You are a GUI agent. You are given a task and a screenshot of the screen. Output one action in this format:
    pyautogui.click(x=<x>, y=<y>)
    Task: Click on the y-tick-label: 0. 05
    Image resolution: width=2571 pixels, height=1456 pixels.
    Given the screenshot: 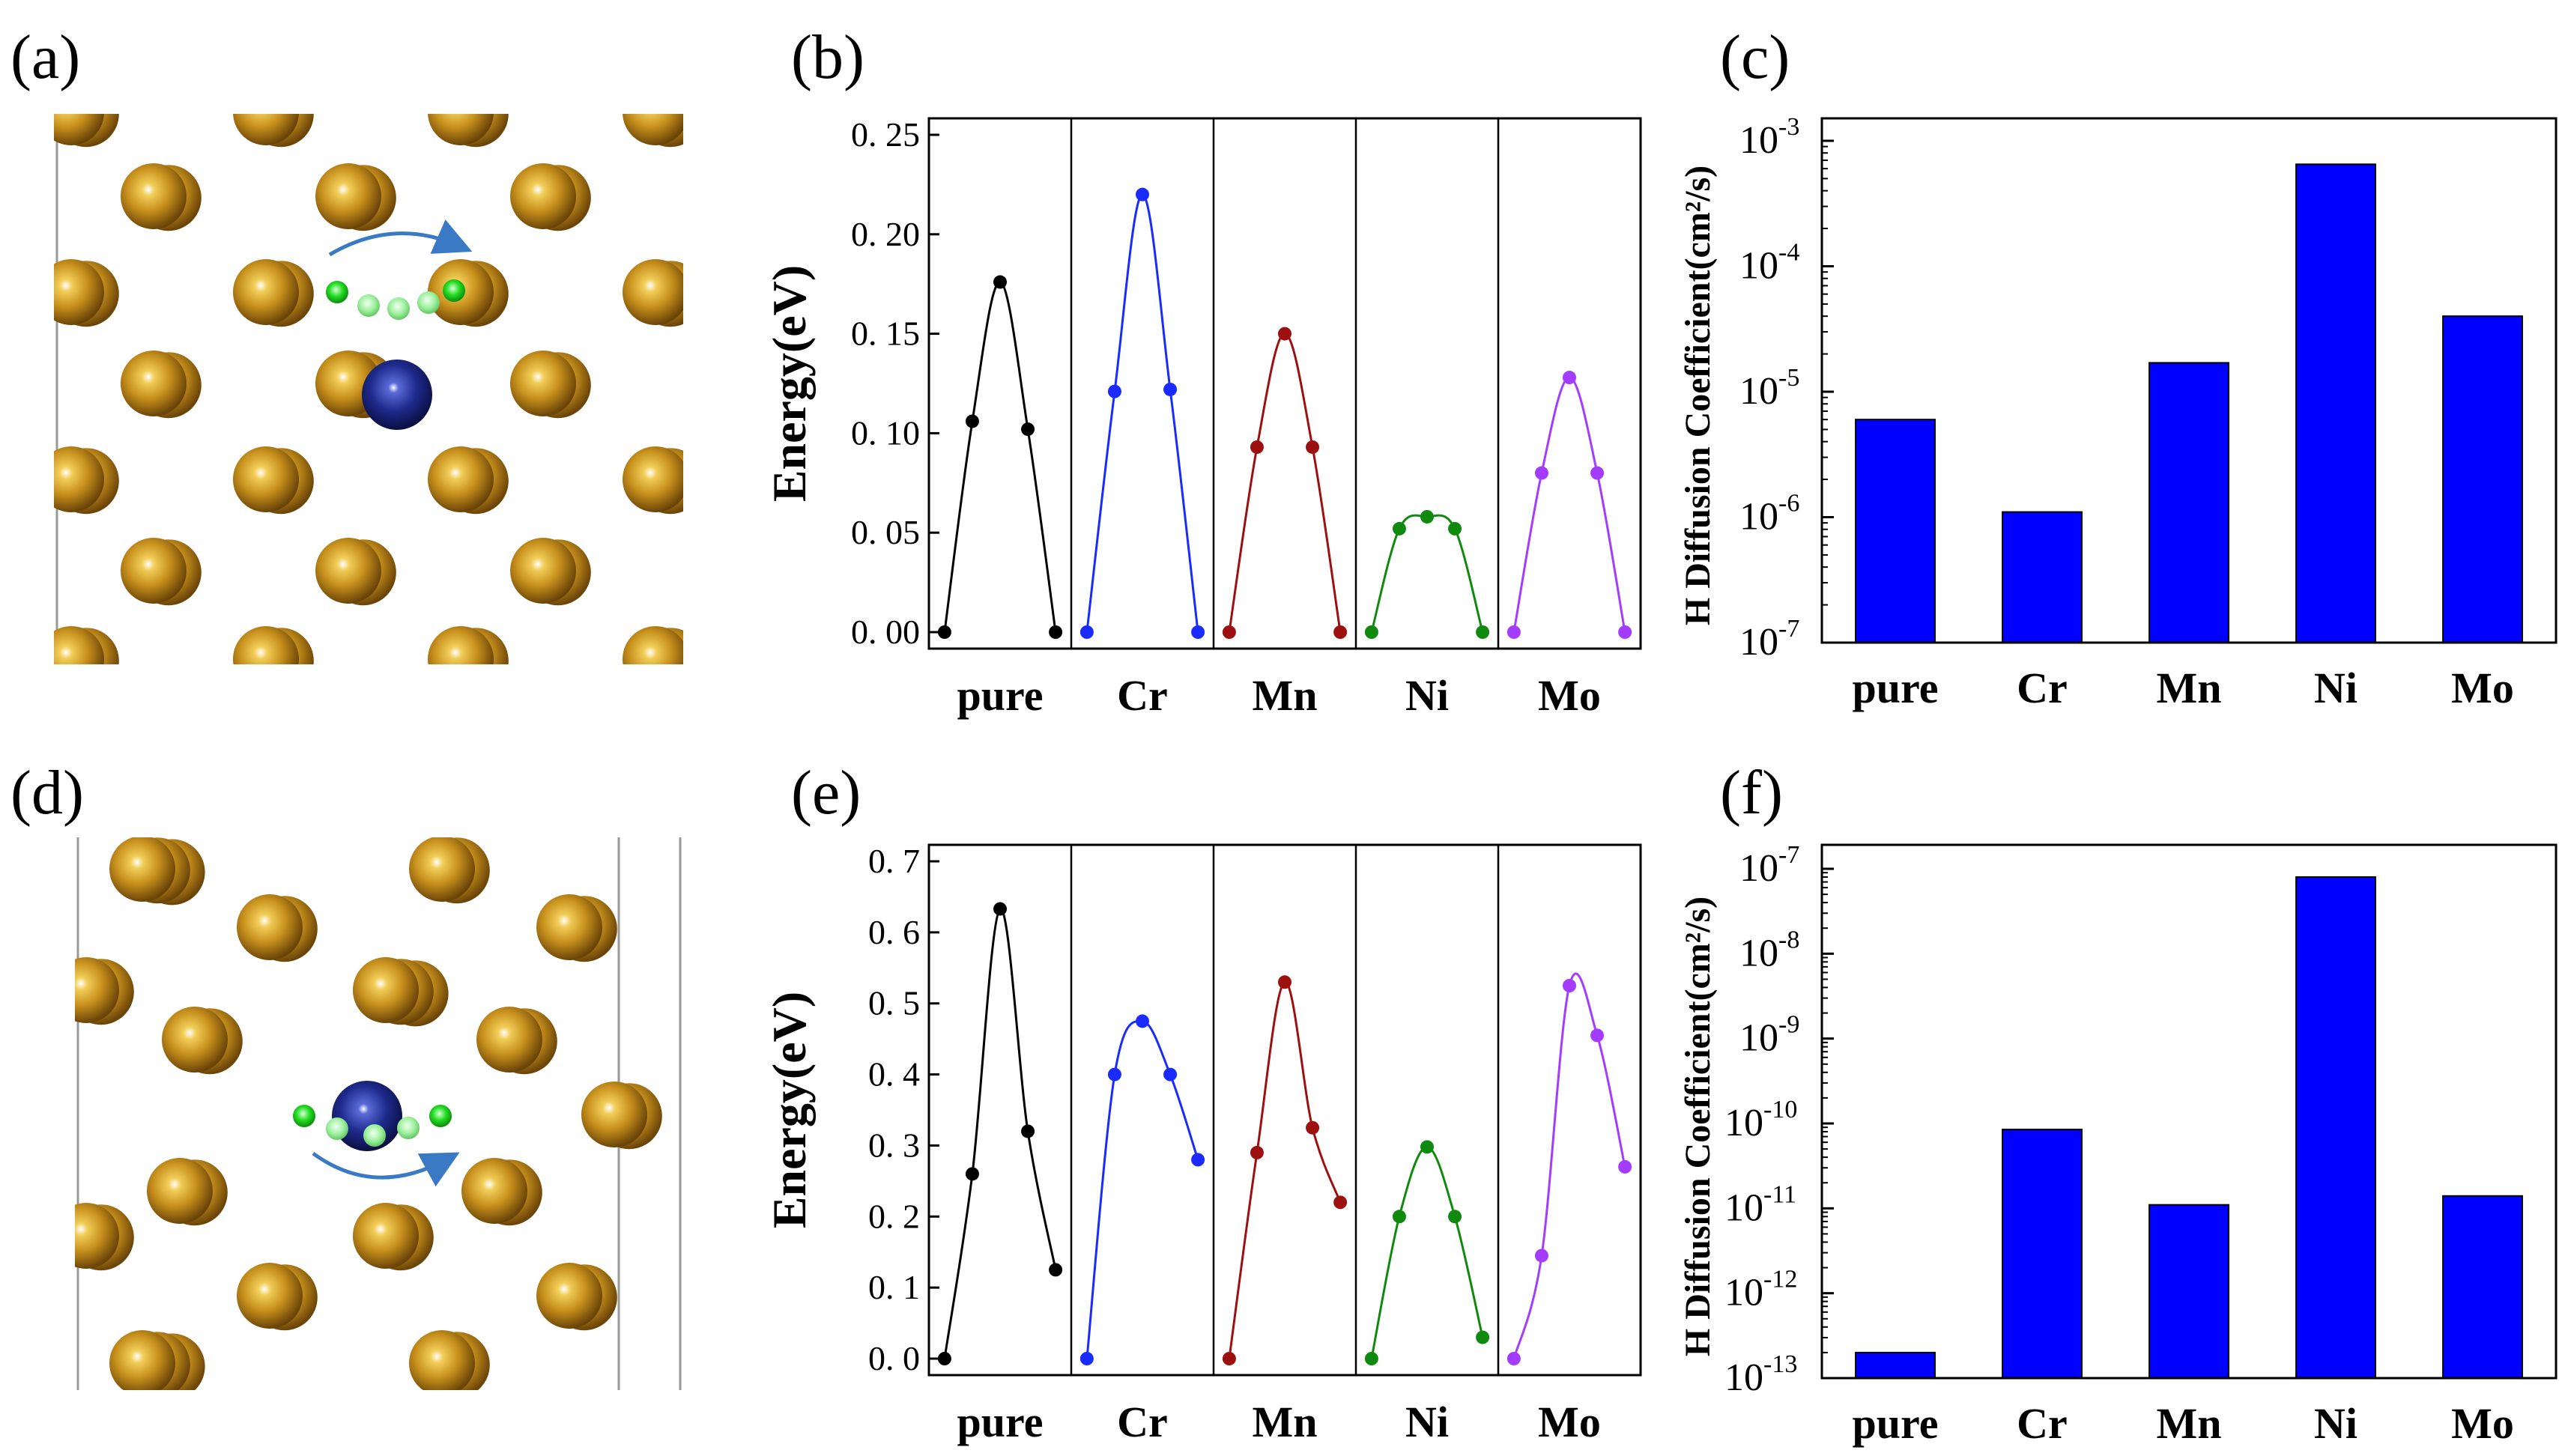 What is the action you would take?
    pyautogui.click(x=885, y=532)
    